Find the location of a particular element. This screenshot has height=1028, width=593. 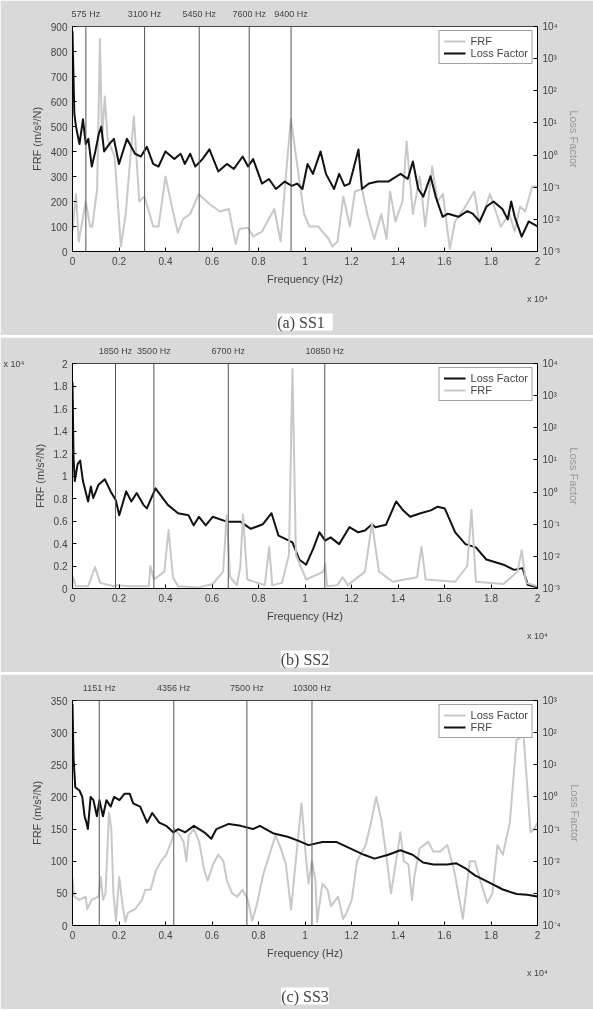

y-tick-label: 800 is located at coordinates (59, 52).